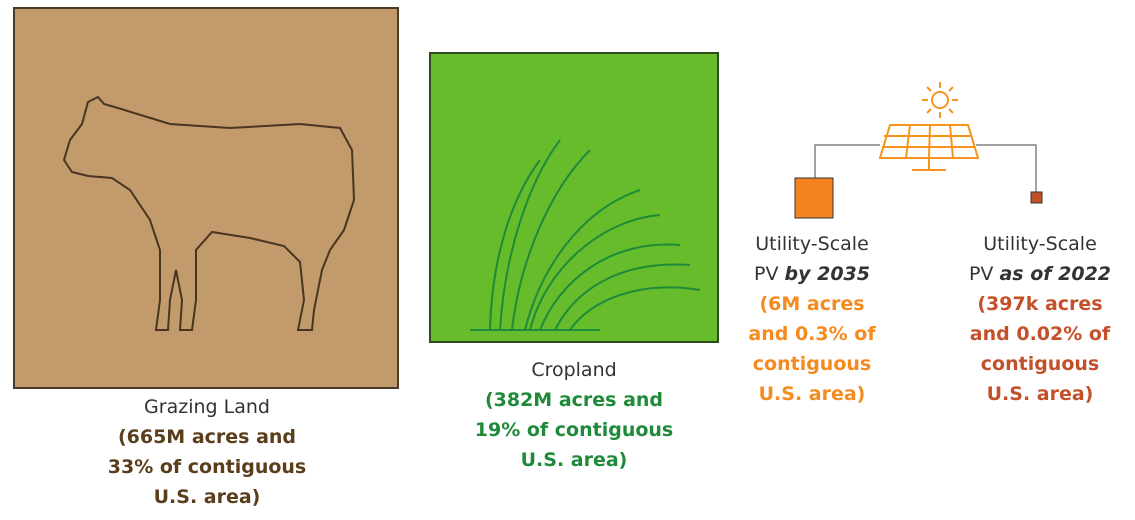  Describe the element at coordinates (574, 430) in the screenshot. I see `item-detail: 19% of contiguous` at that location.